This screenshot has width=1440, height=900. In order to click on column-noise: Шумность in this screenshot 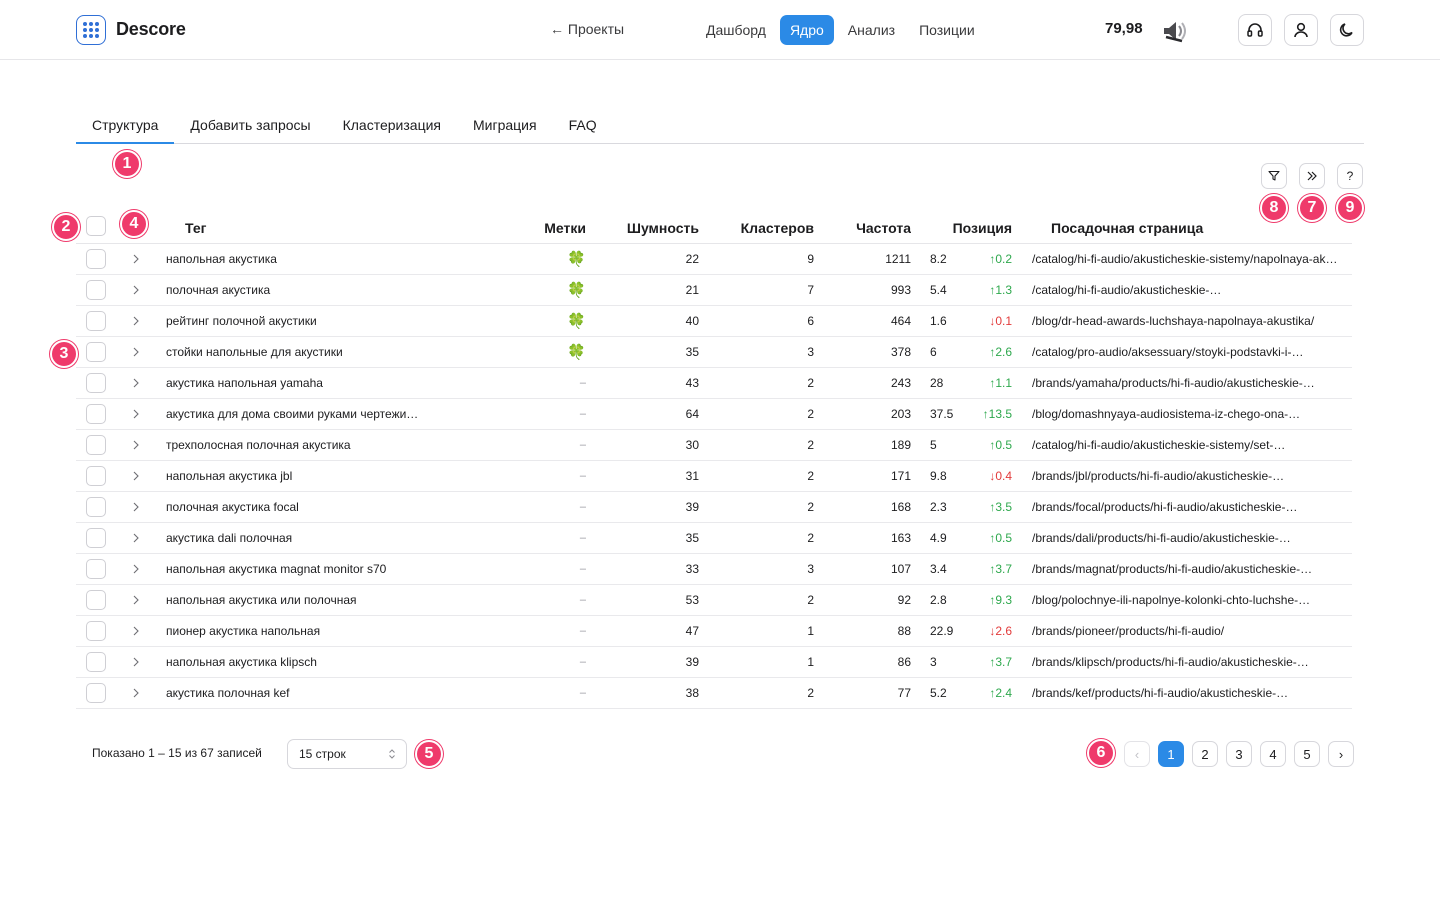, I will do `click(662, 227)`.